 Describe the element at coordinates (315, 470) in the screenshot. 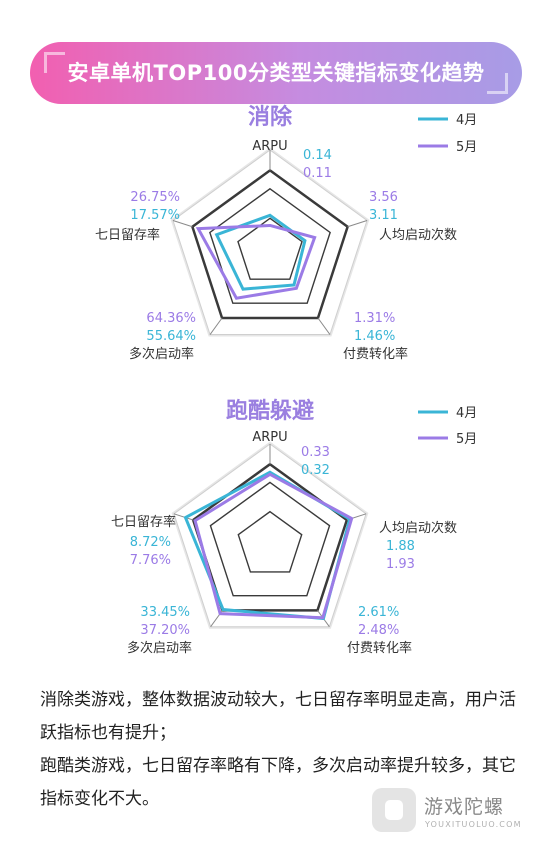

I see `value-arpu-may: 0.32` at that location.